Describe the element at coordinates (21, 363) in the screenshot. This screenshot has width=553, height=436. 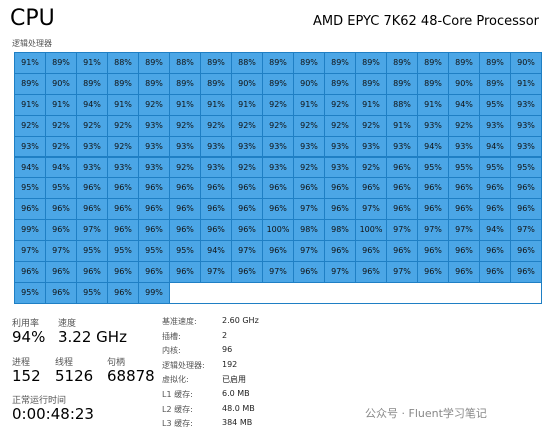
I see `stat-label: 进程` at that location.